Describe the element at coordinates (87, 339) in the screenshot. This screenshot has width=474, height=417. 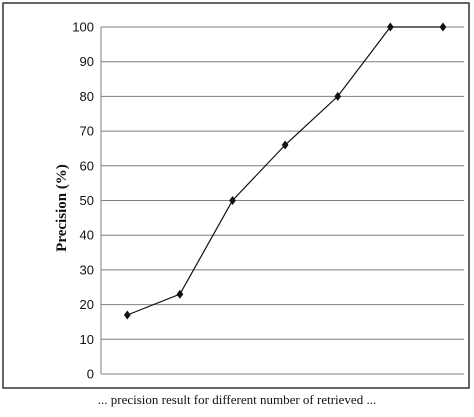
I see `y-tick-label: 10` at that location.